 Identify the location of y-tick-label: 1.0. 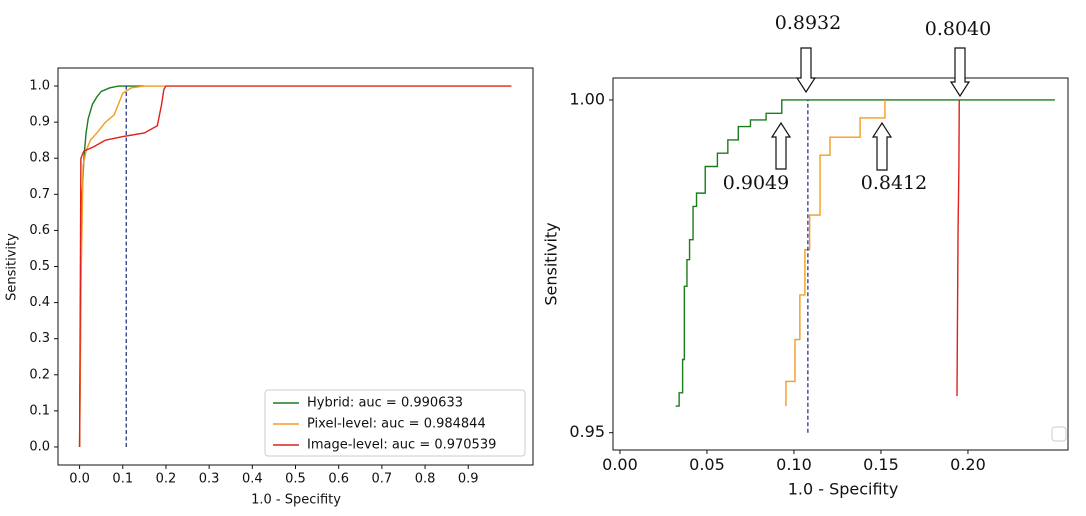
(39, 86).